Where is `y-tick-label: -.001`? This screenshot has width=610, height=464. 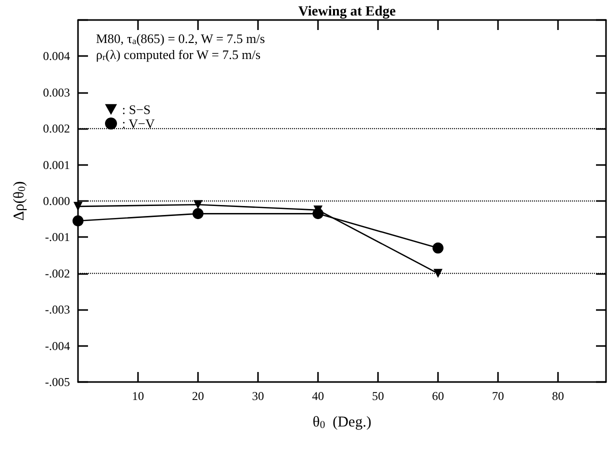
y-tick-label: -.001 is located at coordinates (57, 237).